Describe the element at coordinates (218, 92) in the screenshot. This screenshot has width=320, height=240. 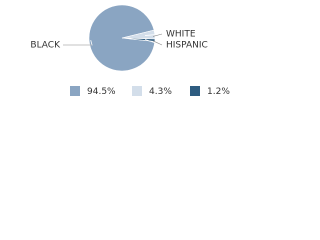
I see `legend-label: 1.2%` at that location.